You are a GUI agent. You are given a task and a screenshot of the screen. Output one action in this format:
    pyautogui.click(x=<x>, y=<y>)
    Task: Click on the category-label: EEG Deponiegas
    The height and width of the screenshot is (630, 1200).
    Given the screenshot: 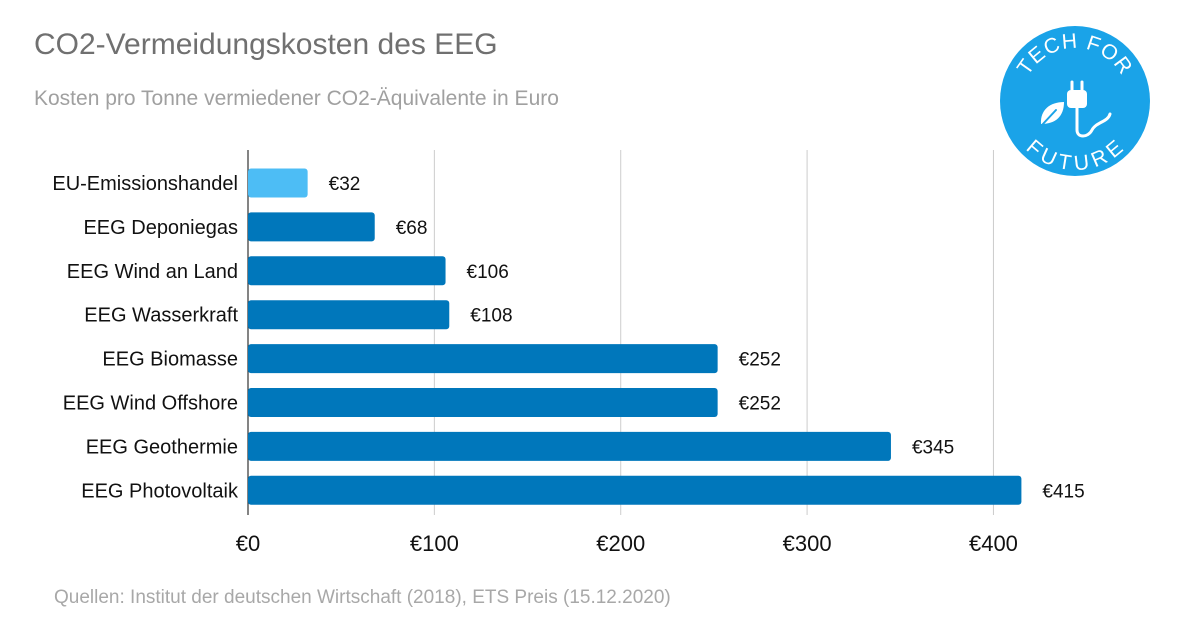 What is the action you would take?
    pyautogui.click(x=160, y=228)
    